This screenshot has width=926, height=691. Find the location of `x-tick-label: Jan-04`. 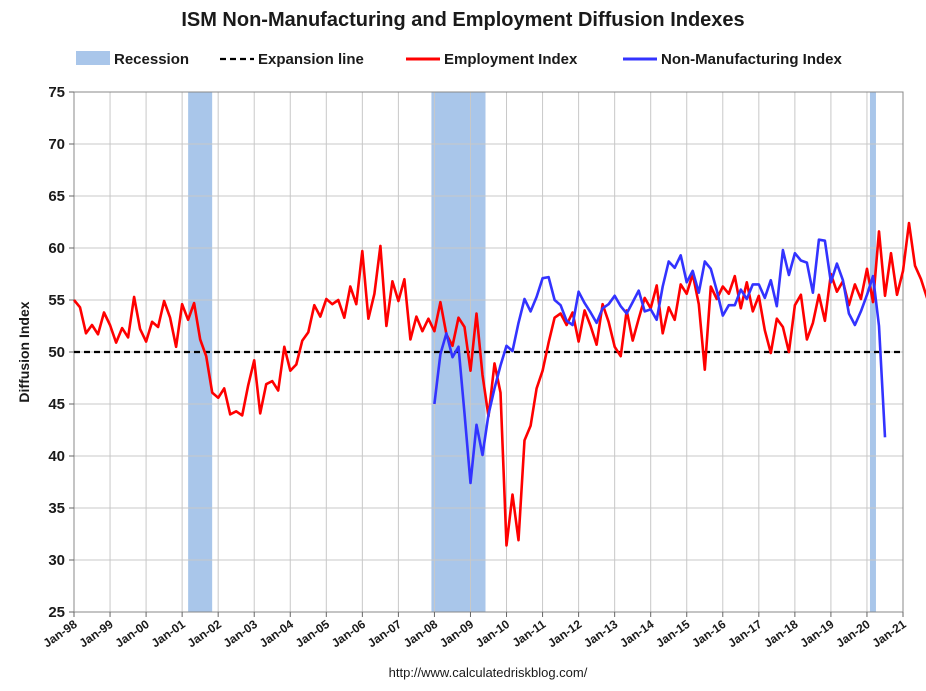

x-tick-label: Jan-04 is located at coordinates (276, 633).